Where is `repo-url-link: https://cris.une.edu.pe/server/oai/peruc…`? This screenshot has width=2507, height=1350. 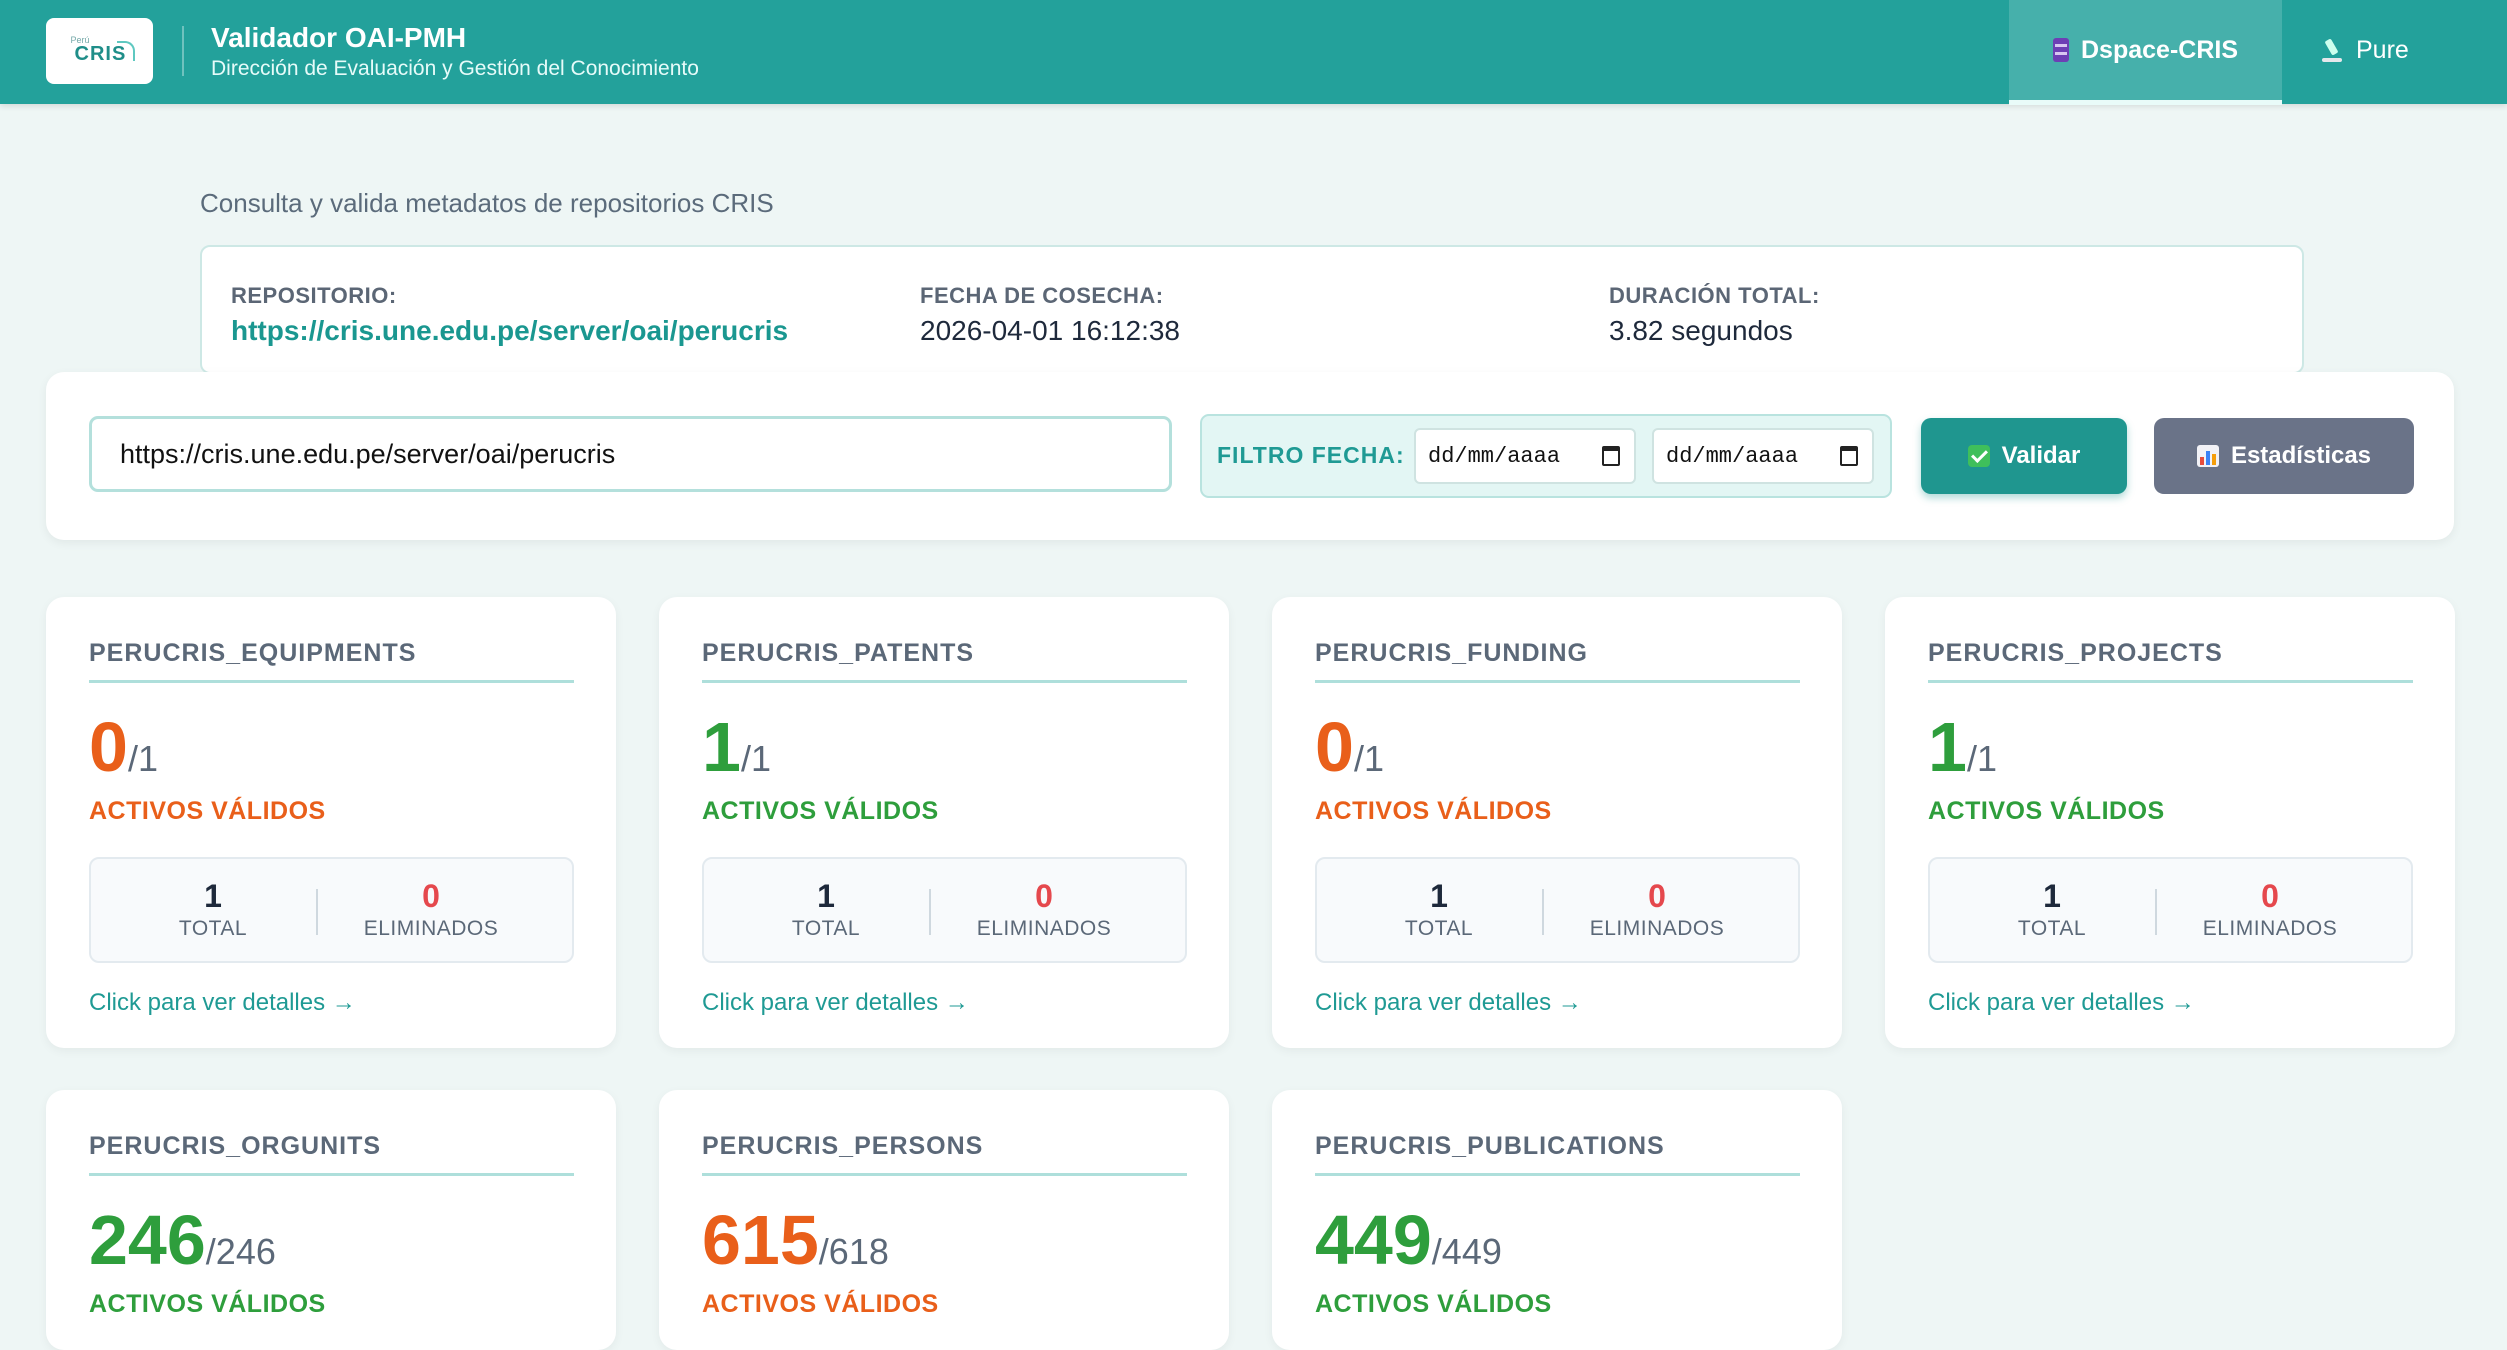 repo-url-link: https://cris.une.edu.pe/server/oai/peruc… is located at coordinates (510, 330).